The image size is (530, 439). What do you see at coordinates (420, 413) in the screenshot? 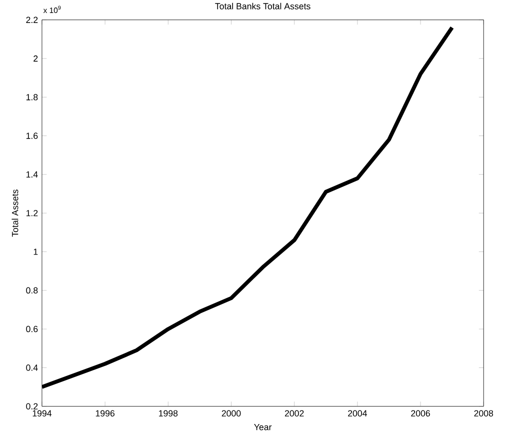
I see `x-tick-label: 2006` at bounding box center [420, 413].